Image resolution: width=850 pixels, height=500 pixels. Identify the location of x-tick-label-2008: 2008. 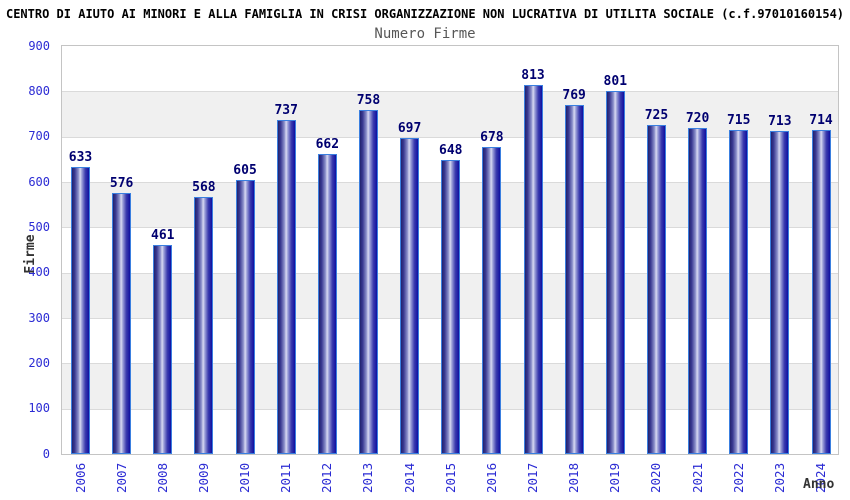
(162, 477).